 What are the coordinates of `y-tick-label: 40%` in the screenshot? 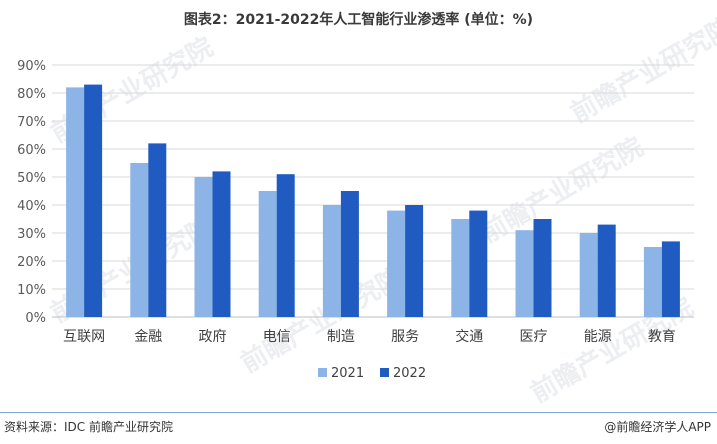 It's located at (31, 206).